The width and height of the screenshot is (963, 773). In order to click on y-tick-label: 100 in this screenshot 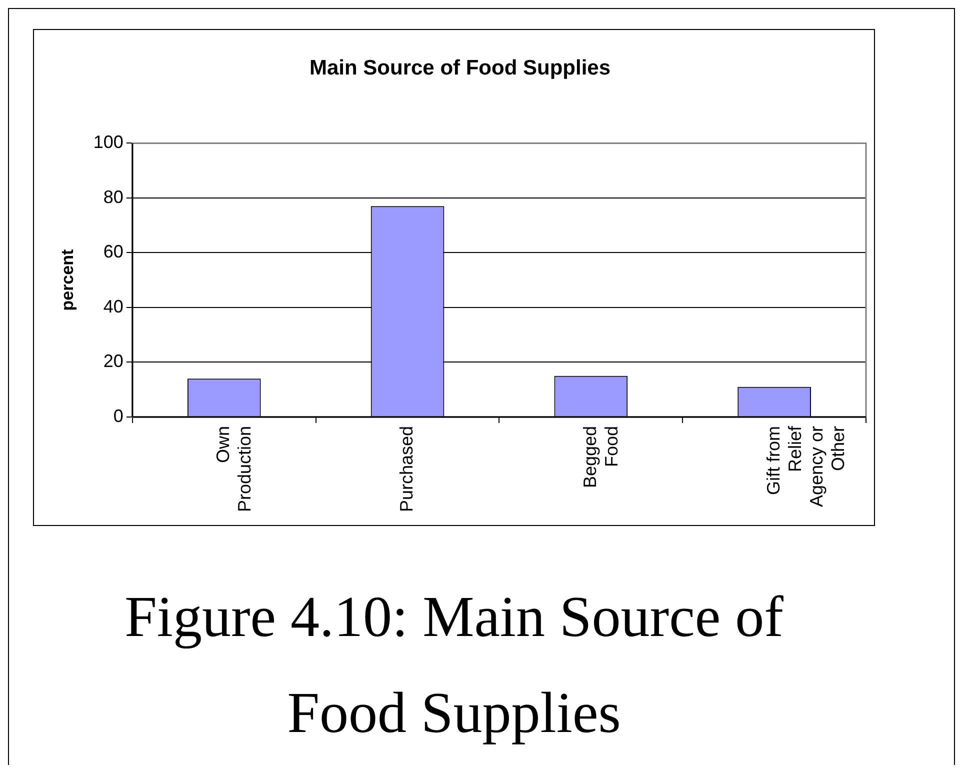, I will do `click(108, 142)`.